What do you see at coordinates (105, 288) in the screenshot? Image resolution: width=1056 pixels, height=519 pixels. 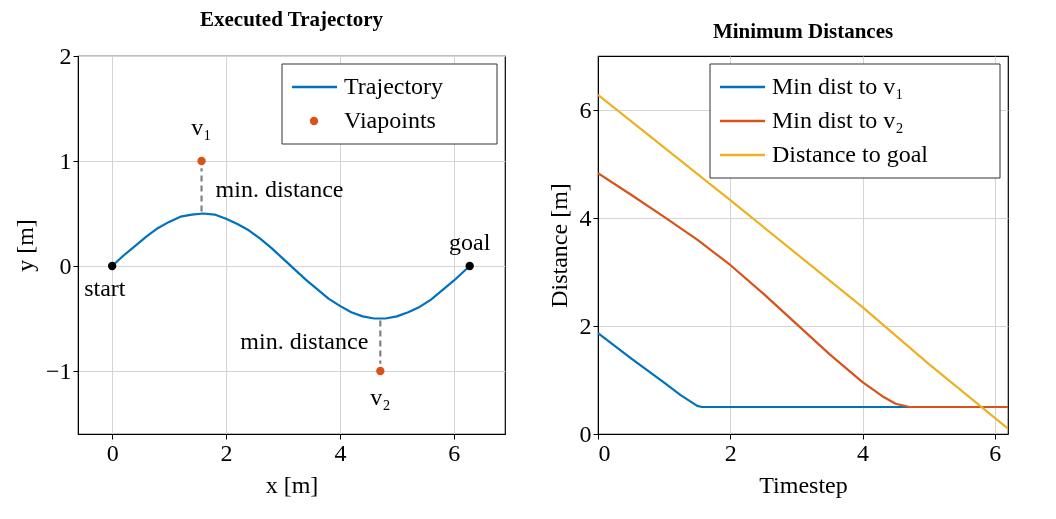 I see `annotation: start` at bounding box center [105, 288].